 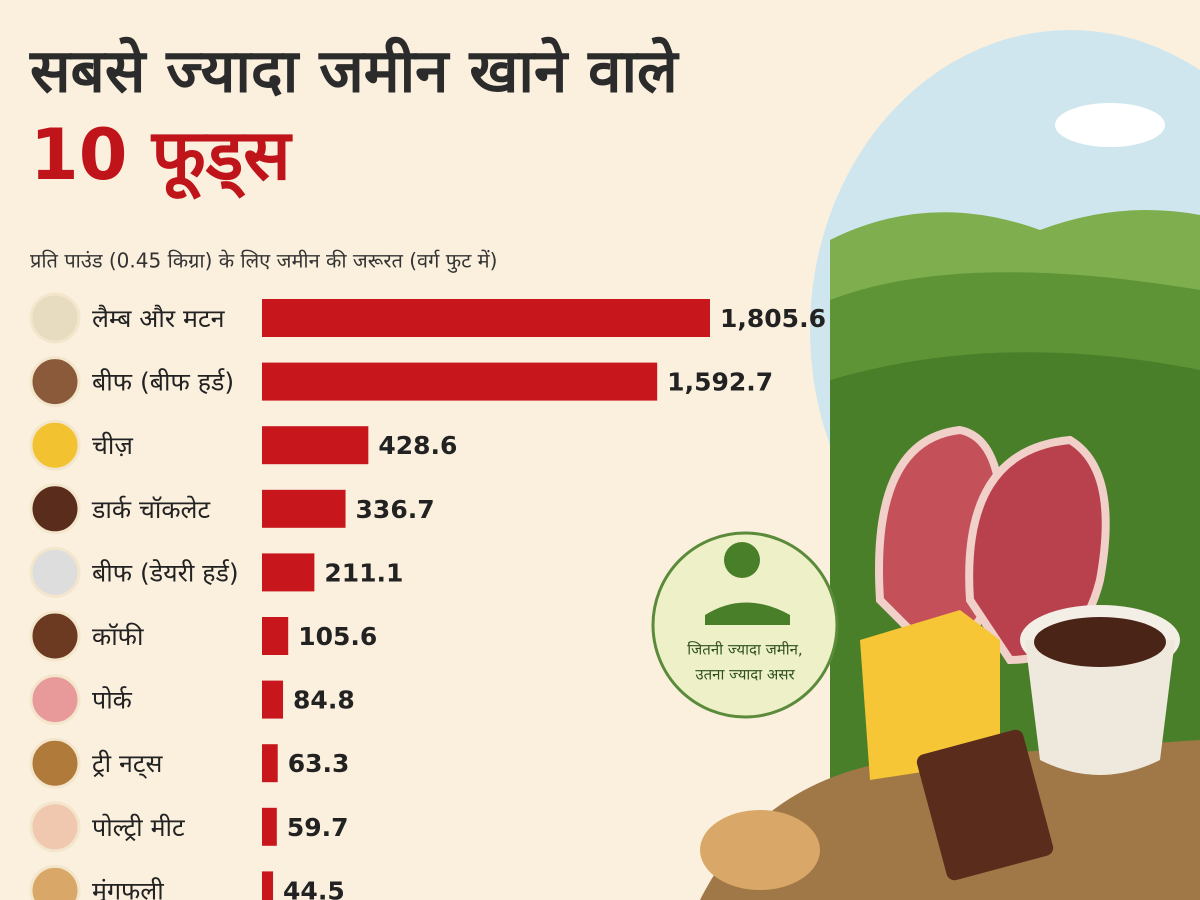 I want to click on value-label: 63.3, so click(x=319, y=763).